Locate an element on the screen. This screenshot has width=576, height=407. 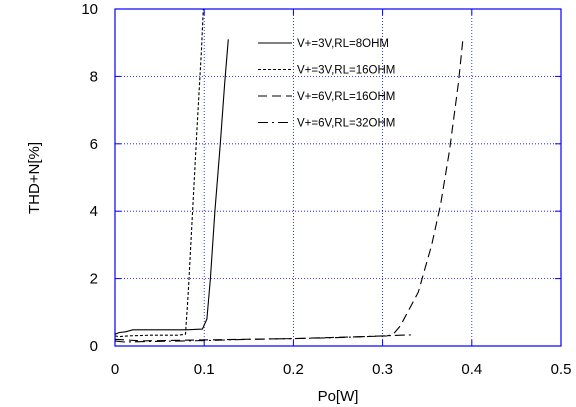
x-tick-label: 0.5 is located at coordinates (561, 369).